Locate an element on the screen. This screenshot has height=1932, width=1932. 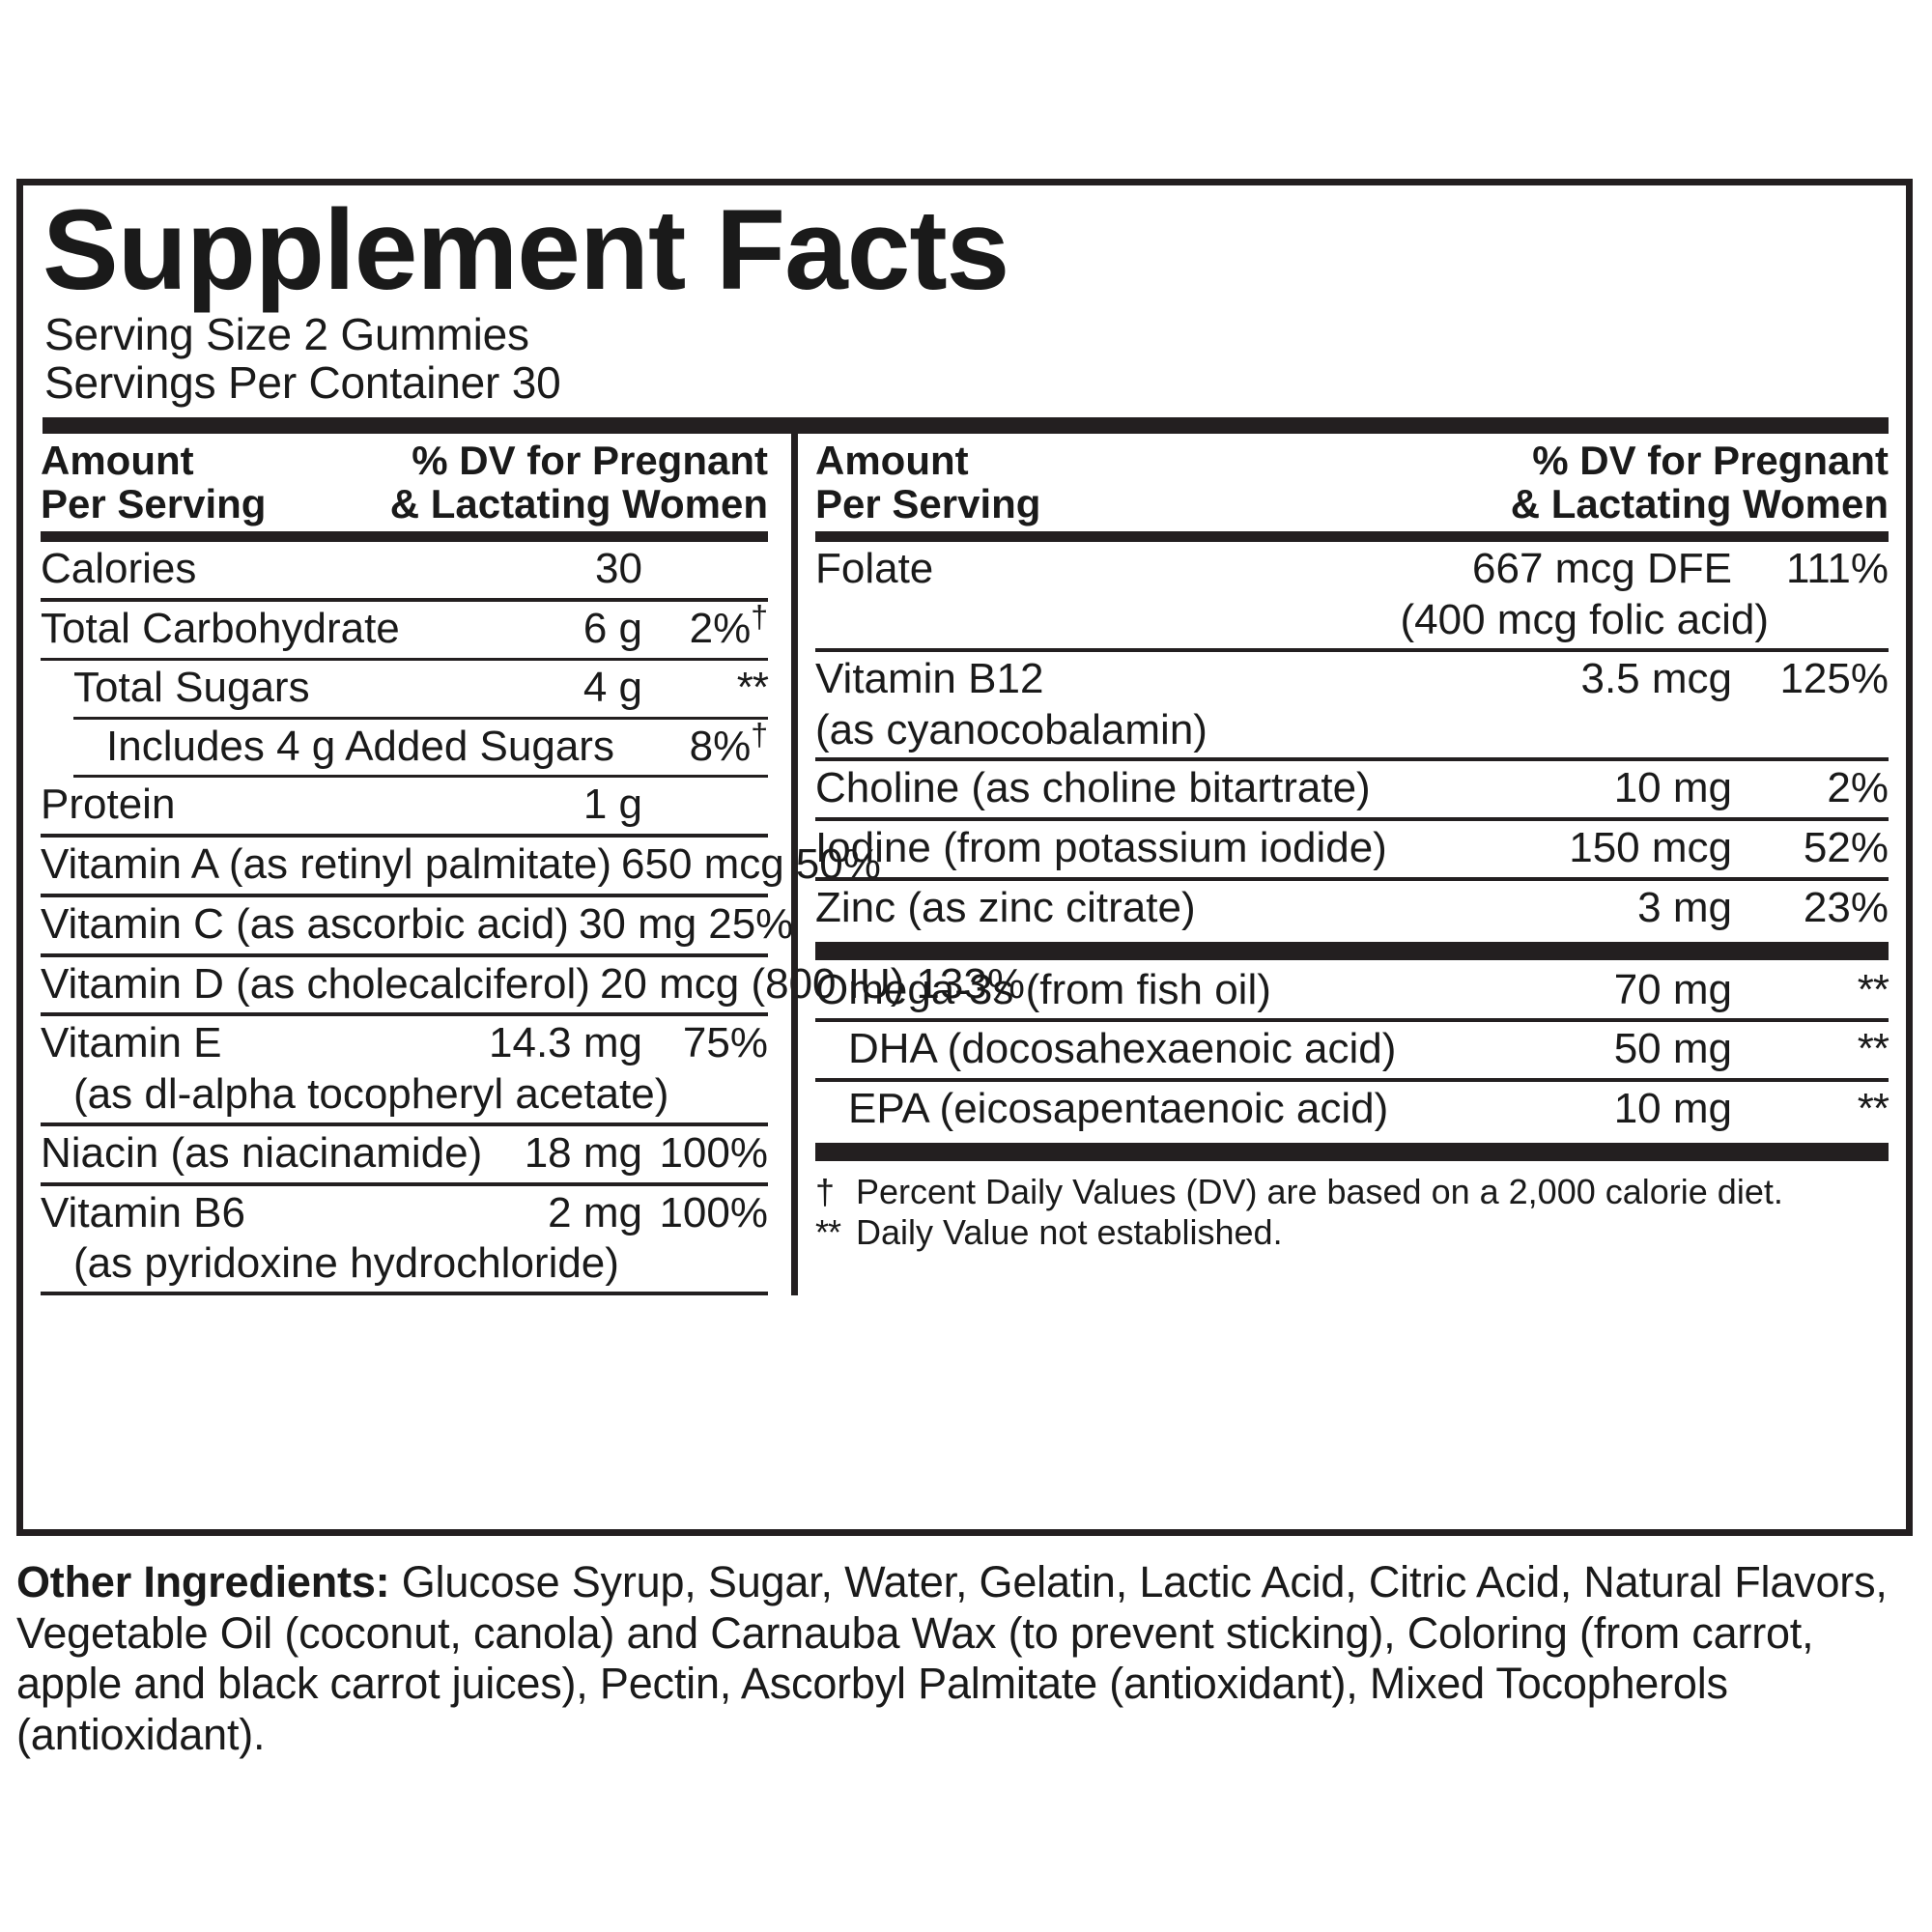
table-row: Zinc (as zinc citrate) 3 mg 23% is located at coordinates (1352, 909).